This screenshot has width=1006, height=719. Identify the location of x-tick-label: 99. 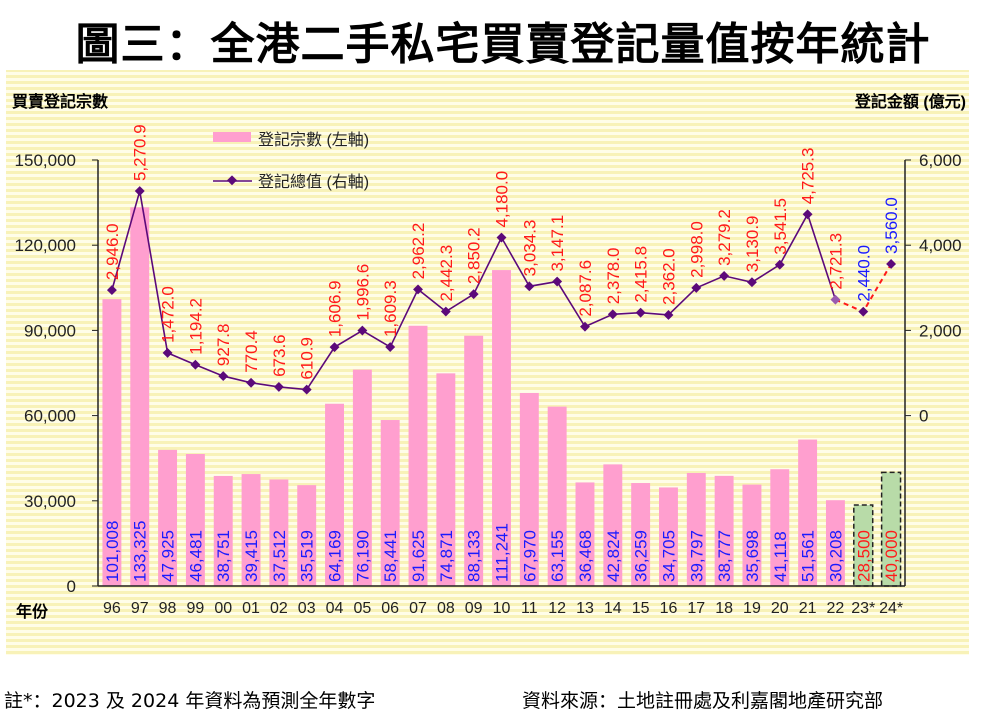
(195, 608).